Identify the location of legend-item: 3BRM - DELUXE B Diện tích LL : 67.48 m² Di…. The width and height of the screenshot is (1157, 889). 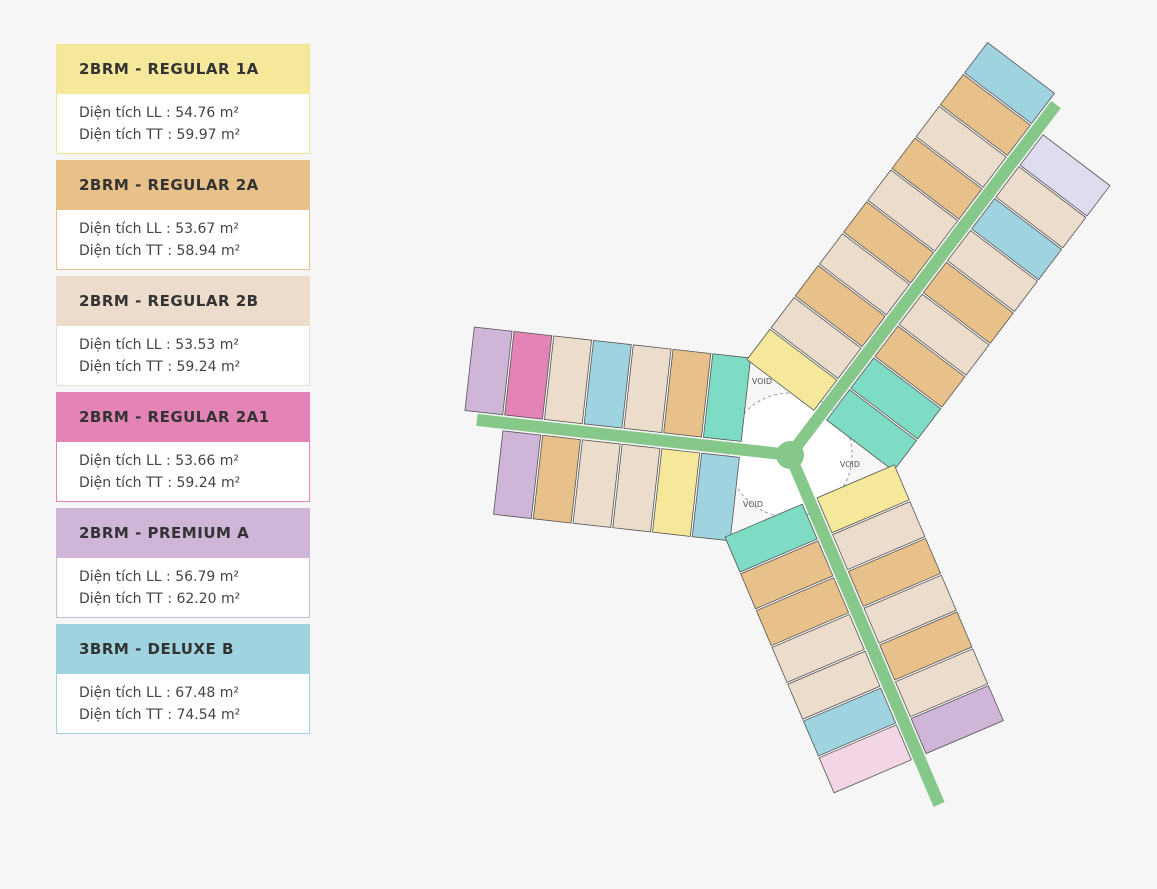
(183, 679).